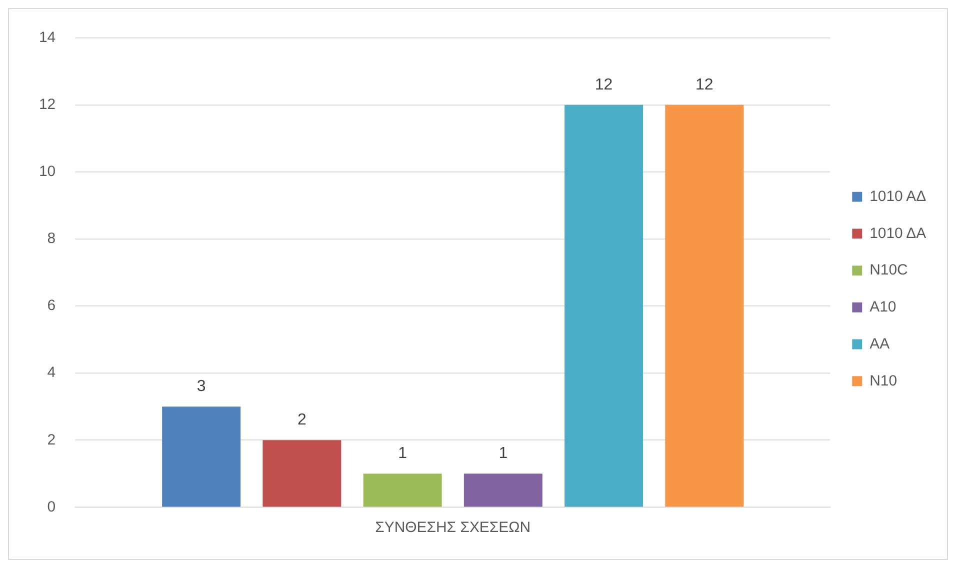 The height and width of the screenshot is (573, 963). Describe the element at coordinates (898, 233) in the screenshot. I see `legend-label: 1010 ΔΑ` at that location.